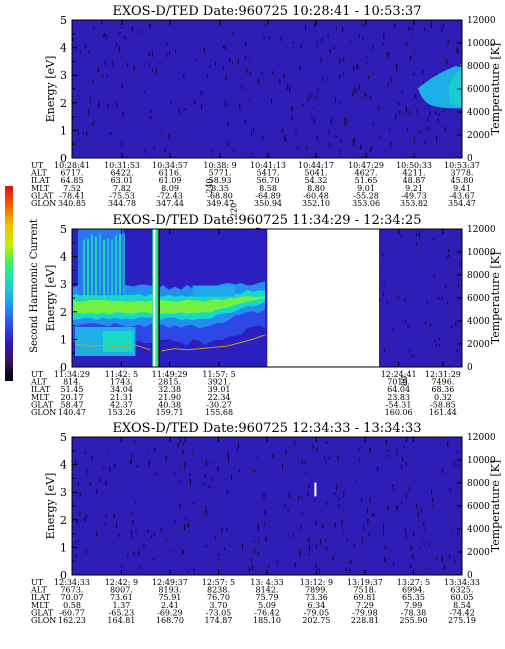 This screenshot has width=505, height=649. Describe the element at coordinates (495, 89) in the screenshot. I see `y2-axis-label: Temperature [K]` at that location.